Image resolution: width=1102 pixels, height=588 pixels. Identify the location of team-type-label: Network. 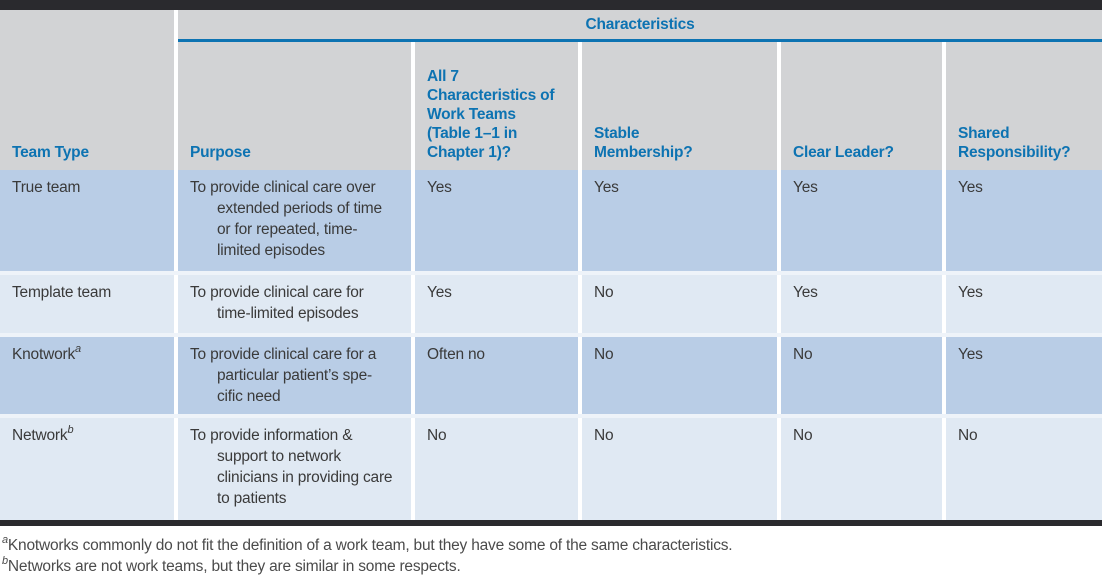
(40, 435).